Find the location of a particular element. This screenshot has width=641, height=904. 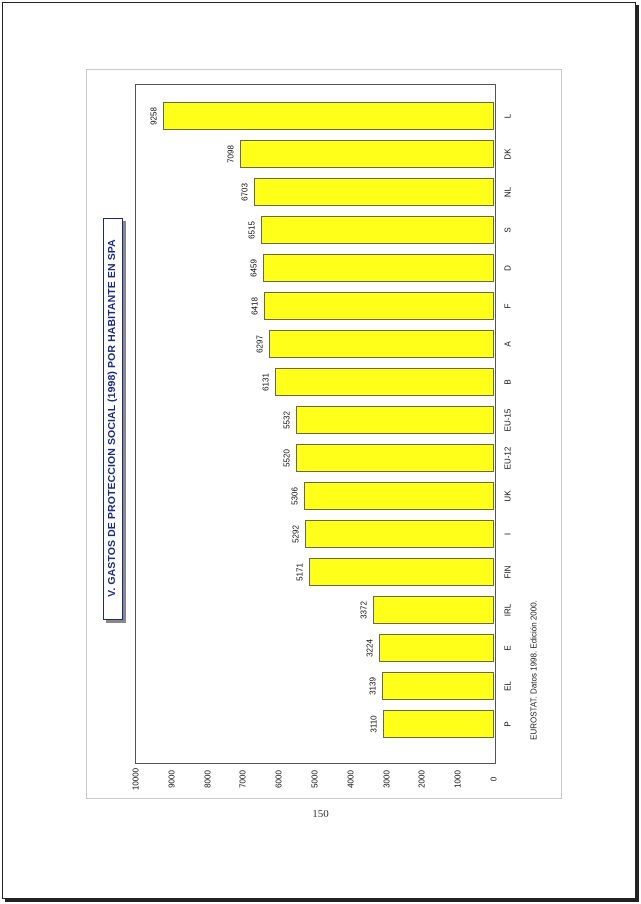

data-label: 7098 is located at coordinates (231, 154).